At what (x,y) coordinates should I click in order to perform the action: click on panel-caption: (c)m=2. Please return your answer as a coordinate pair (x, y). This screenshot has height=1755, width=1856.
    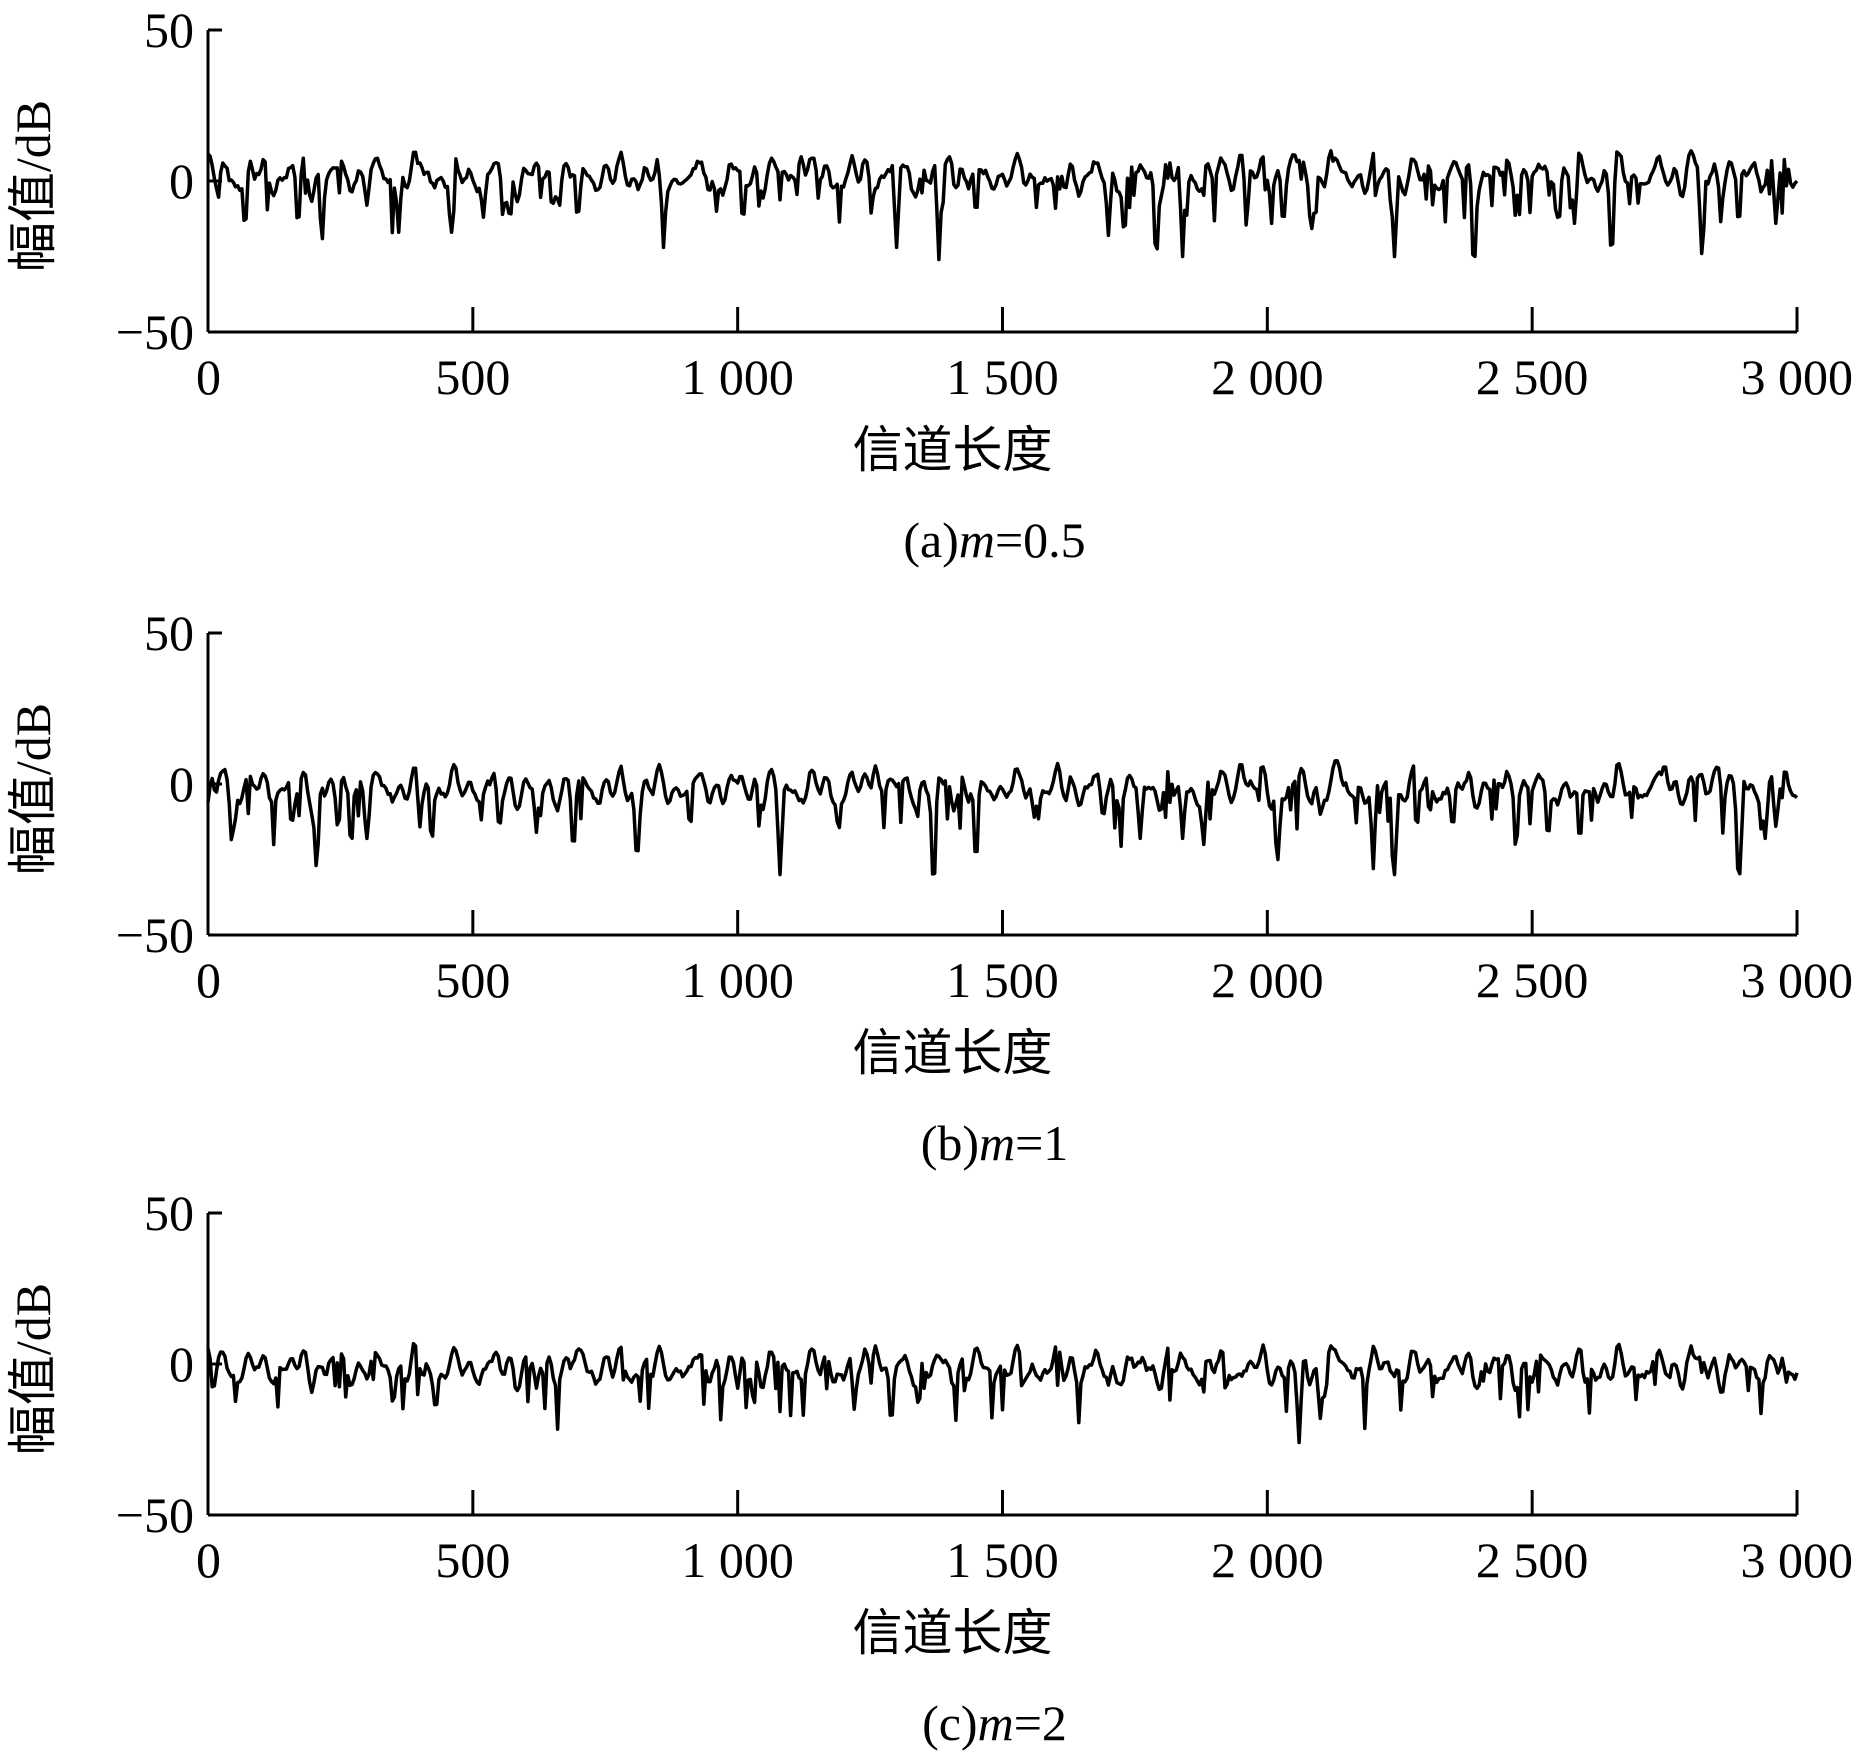
    Looking at the image, I should click on (994, 1723).